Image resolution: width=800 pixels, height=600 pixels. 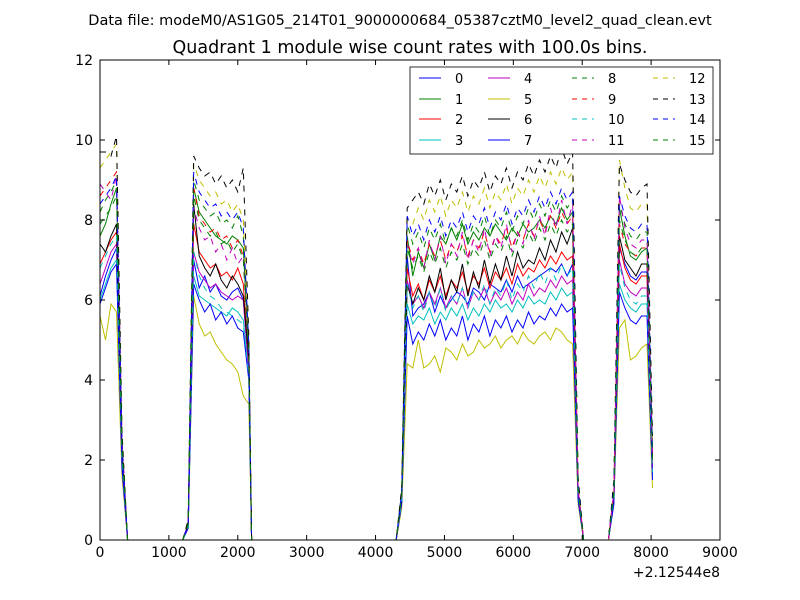 What do you see at coordinates (528, 100) in the screenshot?
I see `legend-label-5: 5` at bounding box center [528, 100].